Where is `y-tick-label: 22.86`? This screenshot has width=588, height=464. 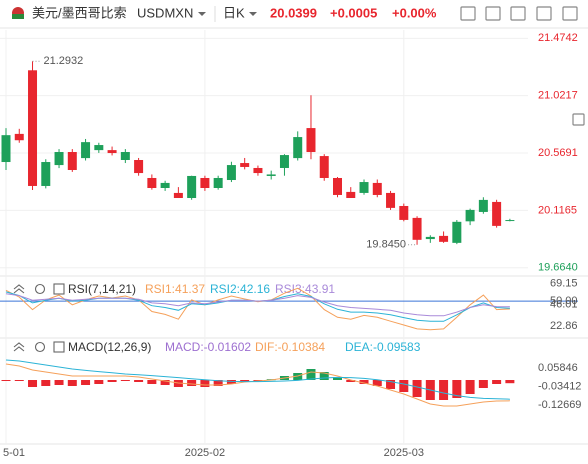
y-tick-label: 22.86 is located at coordinates (564, 326).